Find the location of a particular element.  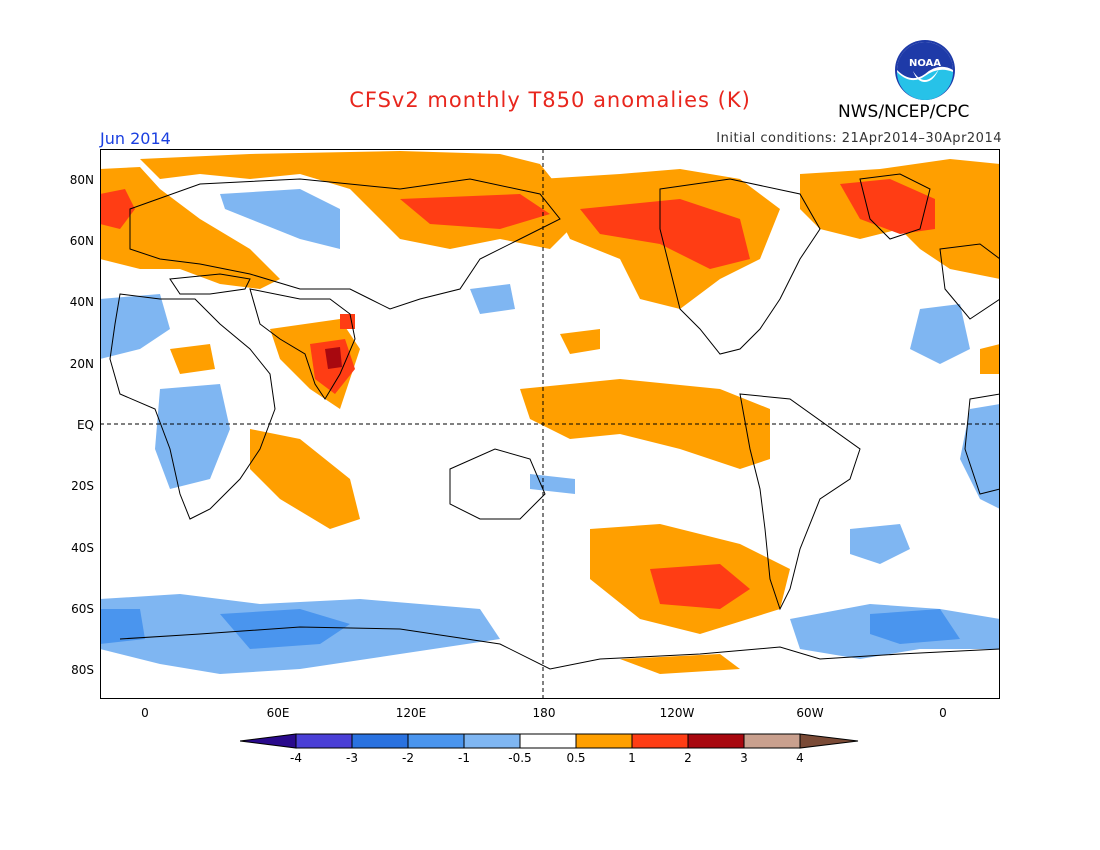

lat-label-40s: 40S is located at coordinates (82, 548).